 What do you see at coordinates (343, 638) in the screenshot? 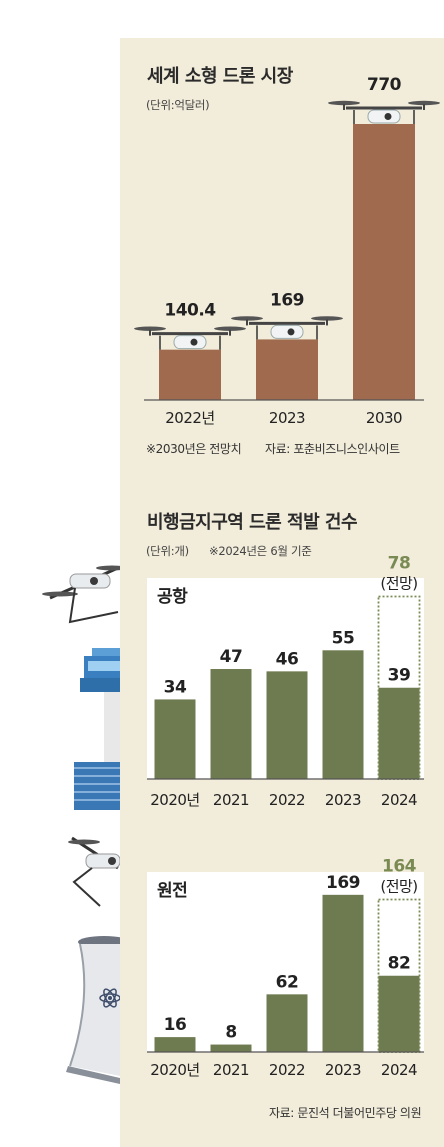
I see `airport-value-label: 55` at bounding box center [343, 638].